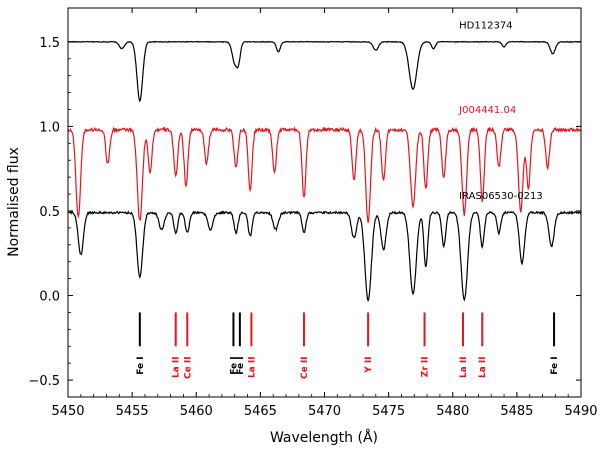 The height and width of the screenshot is (450, 600). I want to click on y-tick-label: 0.5, so click(49, 212).